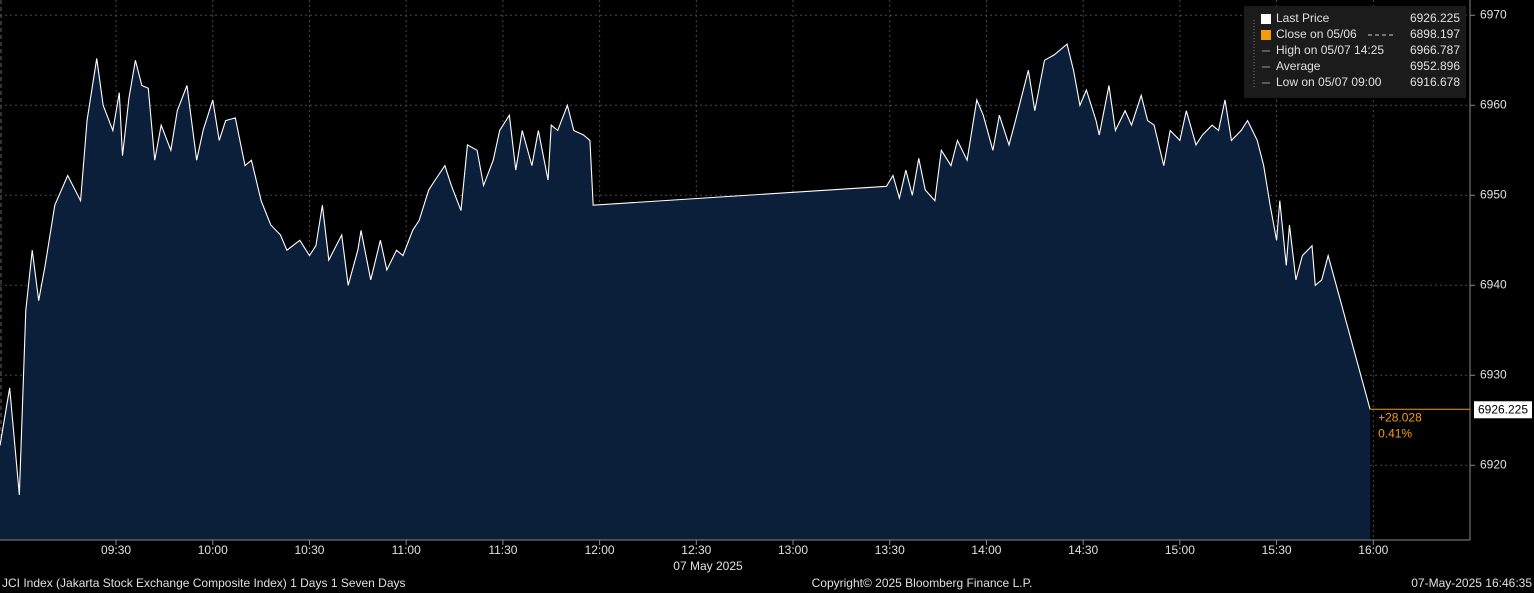  I want to click on y-tick-label: 6970, so click(1493, 14).